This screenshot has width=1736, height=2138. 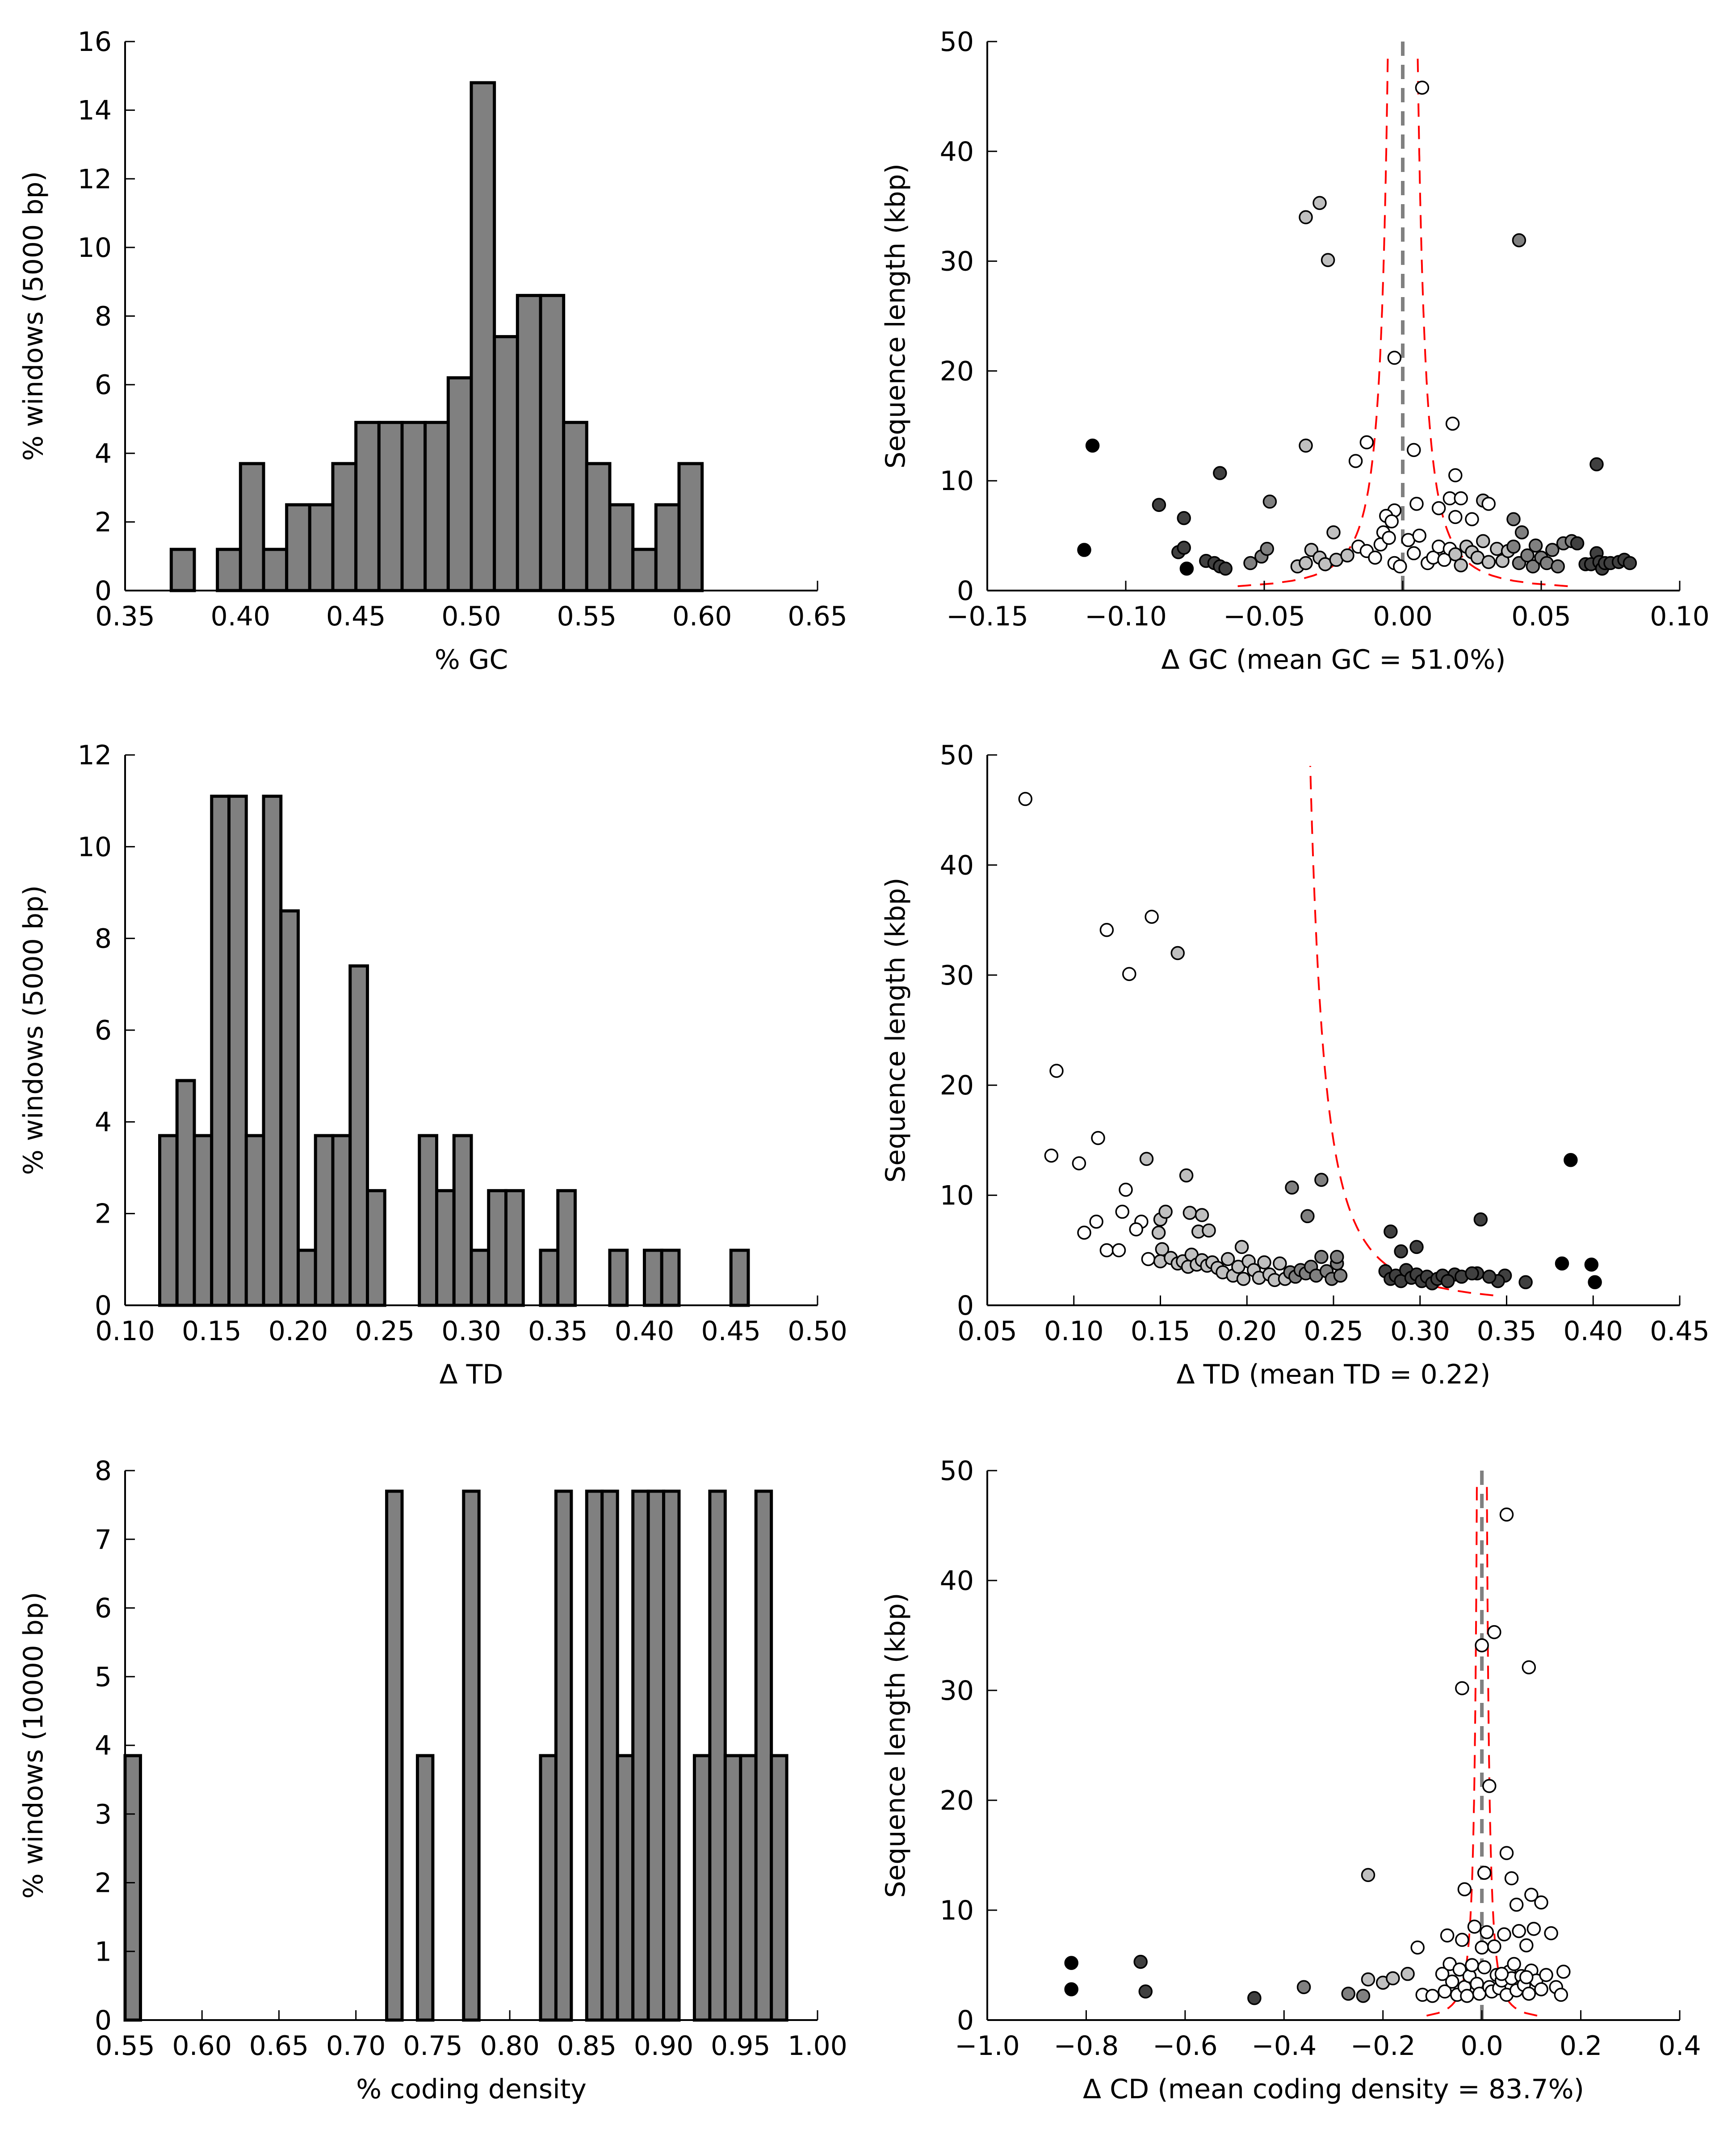 I want to click on cd-scatter-x-tick-label-7: 0.4, so click(x=1679, y=2046).